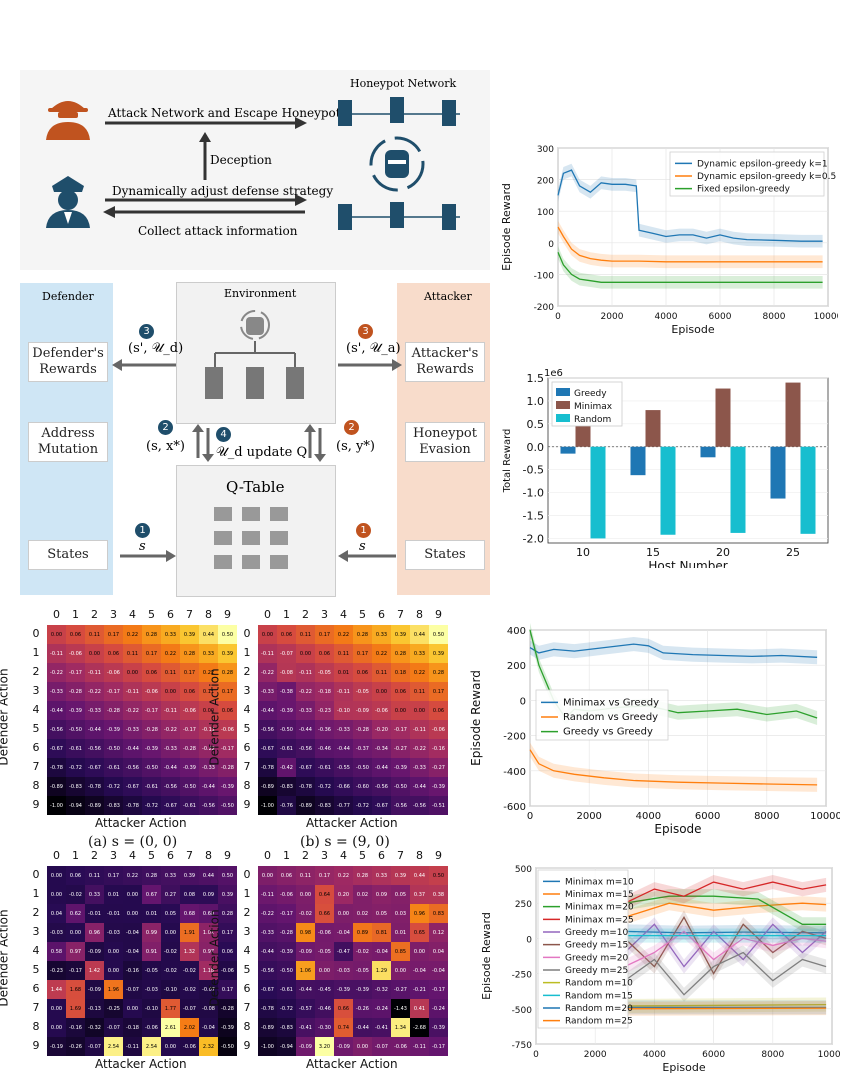  I want to click on heatmap-cell: -0.13, so click(94, 1008).